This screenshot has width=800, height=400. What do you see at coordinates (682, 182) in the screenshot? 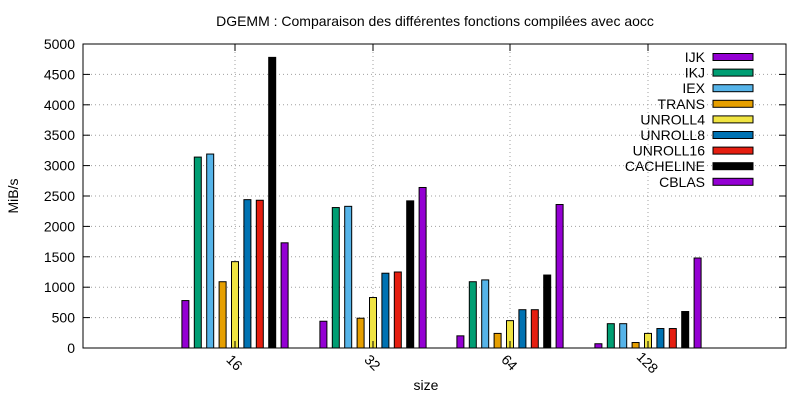
I see `legend-label: CBLAS` at bounding box center [682, 182].